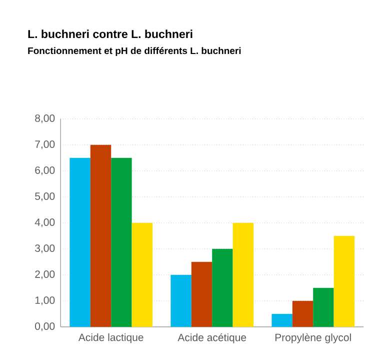  What do you see at coordinates (45, 171) in the screenshot?
I see `y-tick-label: 6,00` at bounding box center [45, 171].